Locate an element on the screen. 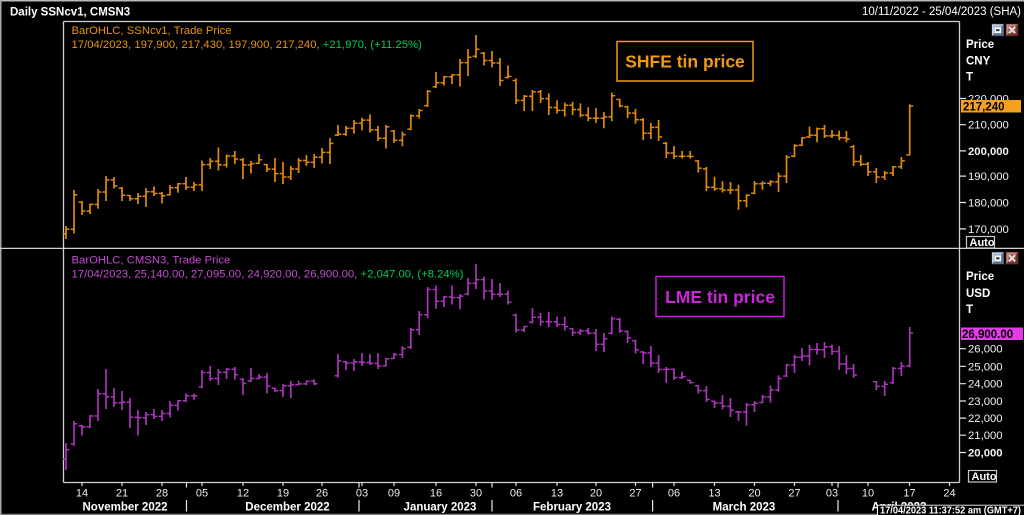 This screenshot has width=1024, height=515. svg-text: December 2022 is located at coordinates (287, 507).